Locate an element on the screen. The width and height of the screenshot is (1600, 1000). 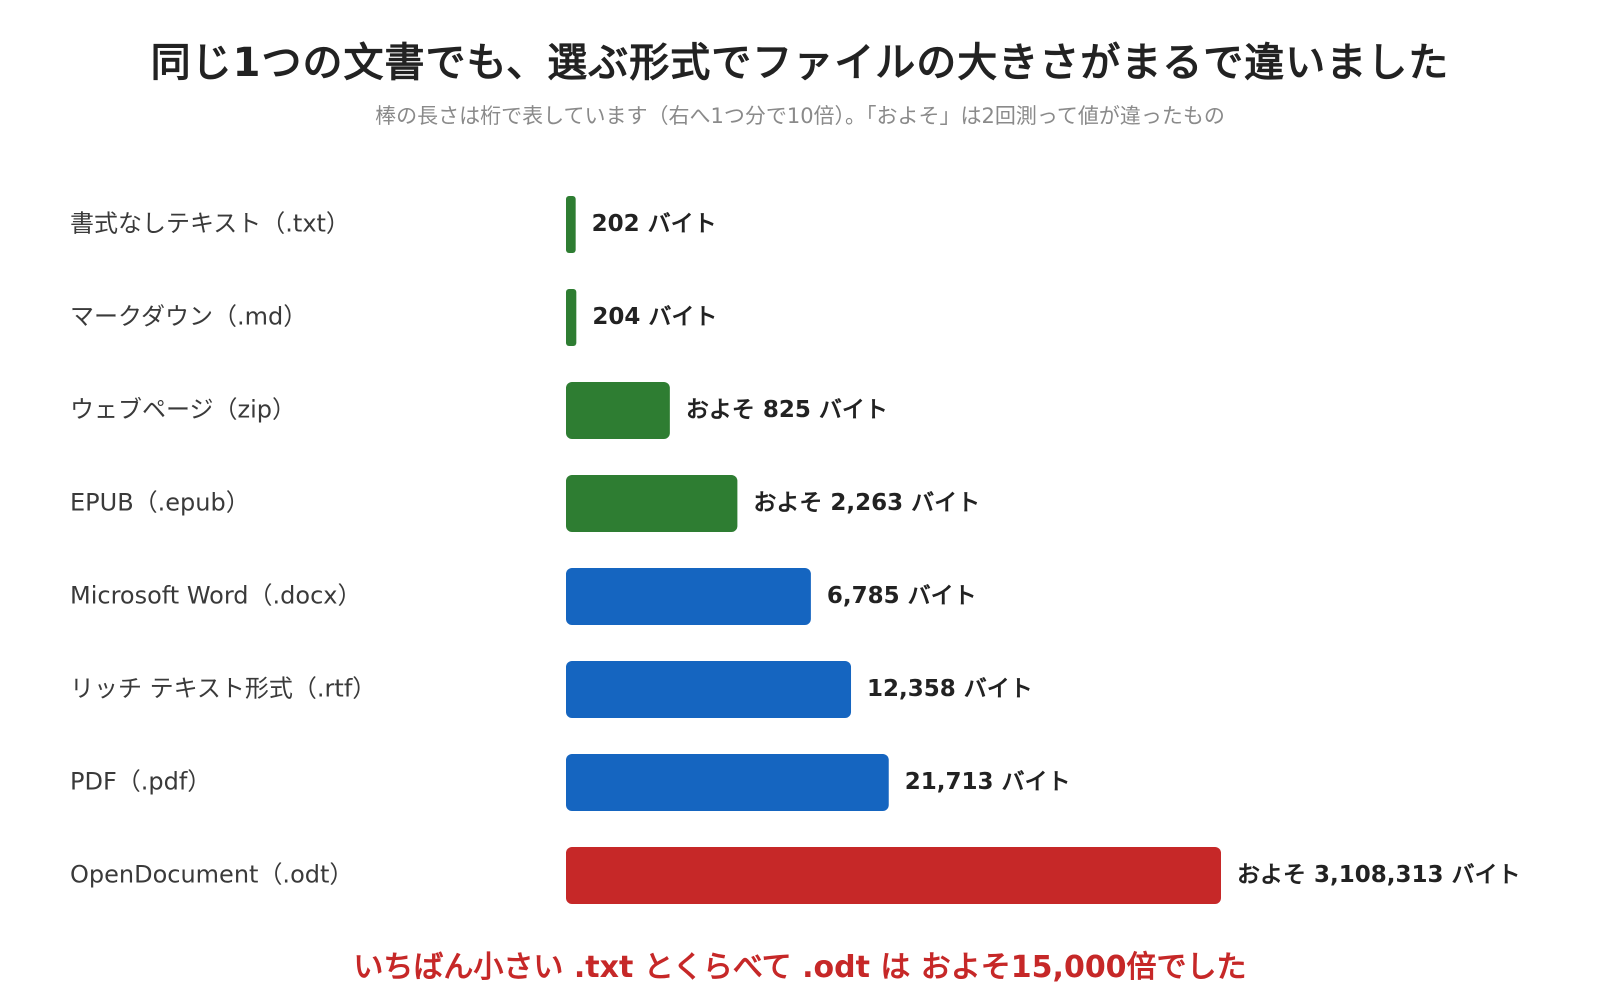
bar-row: EPUB（.epub） およそ 2,263 バイト is located at coordinates (525, 503).